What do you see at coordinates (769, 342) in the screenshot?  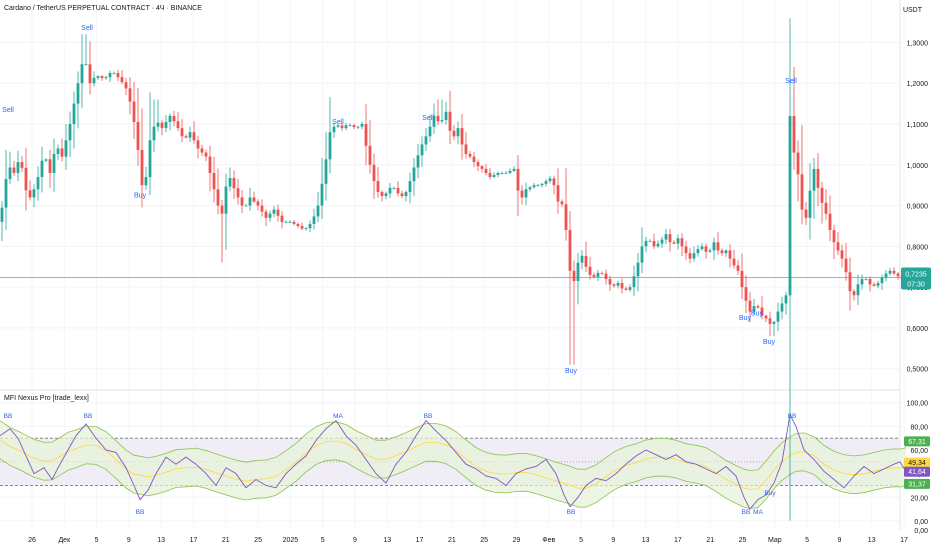 I see `buy-signal-label: Buy` at bounding box center [769, 342].